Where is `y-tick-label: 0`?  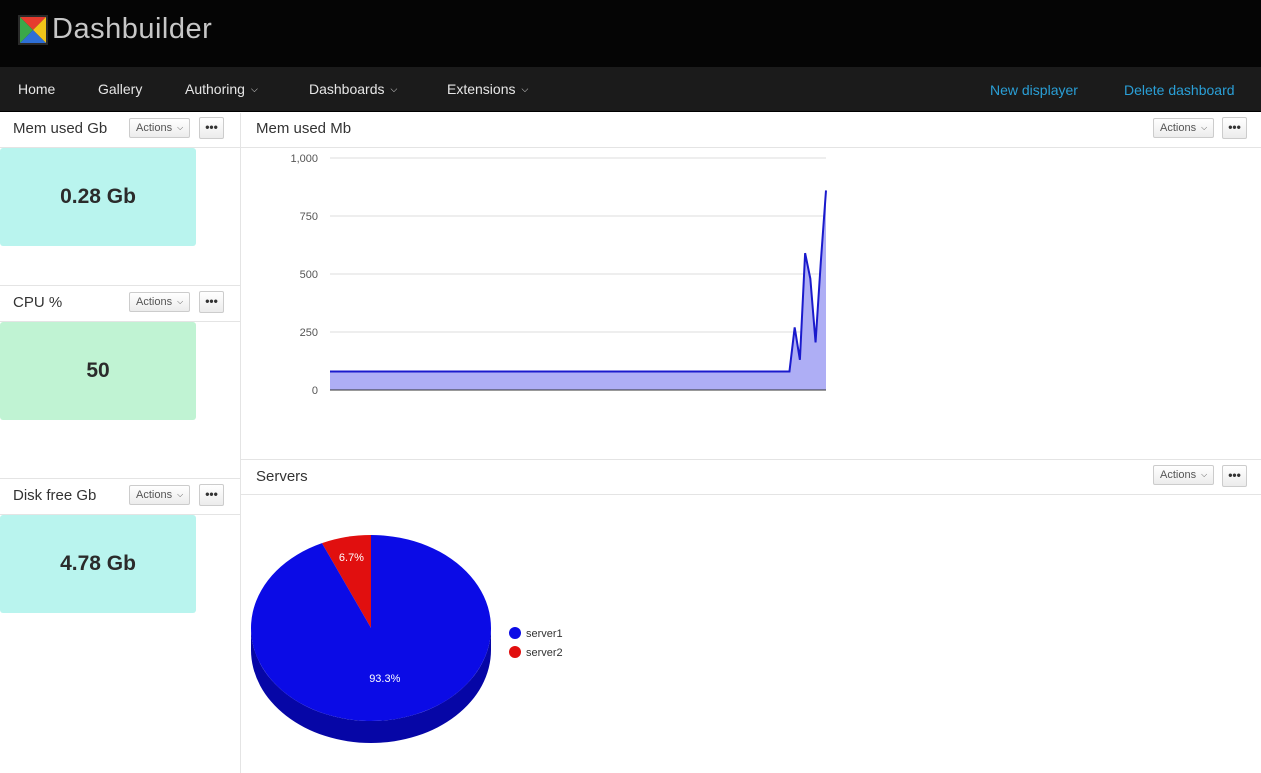 y-tick-label: 0 is located at coordinates (315, 391).